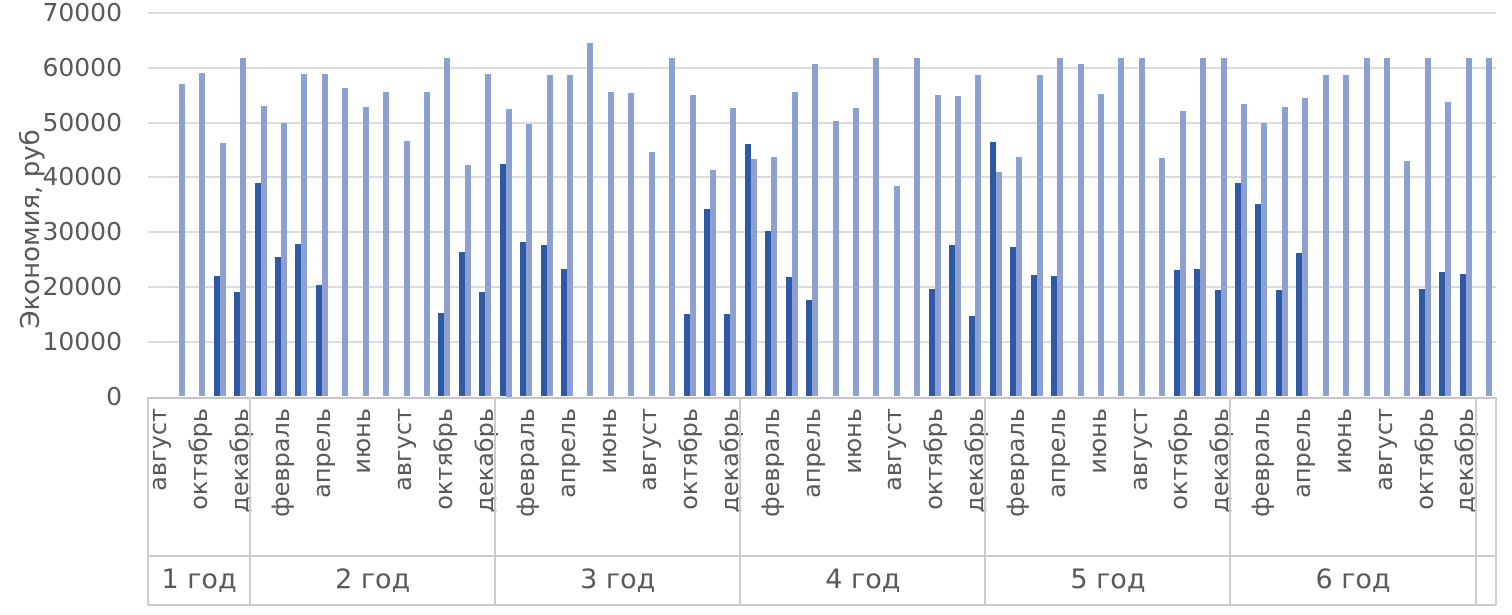 The image size is (1512, 615). What do you see at coordinates (82, 341) in the screenshot?
I see `y-tick-label: 10000` at bounding box center [82, 341].